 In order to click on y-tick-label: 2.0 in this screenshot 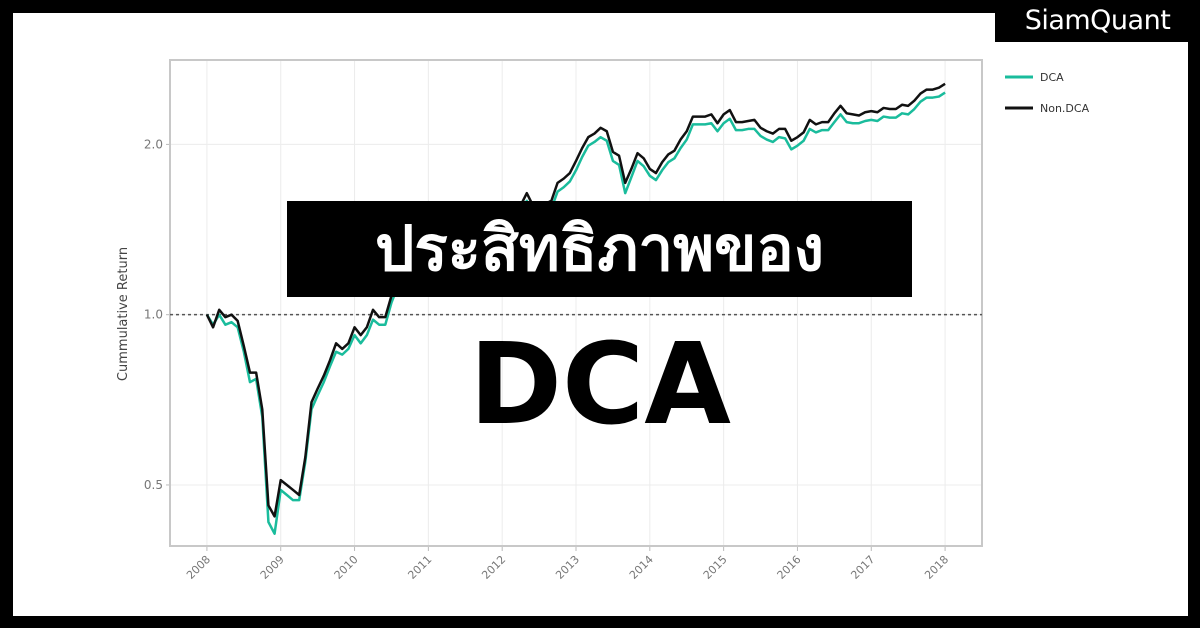, I will do `click(153, 144)`.